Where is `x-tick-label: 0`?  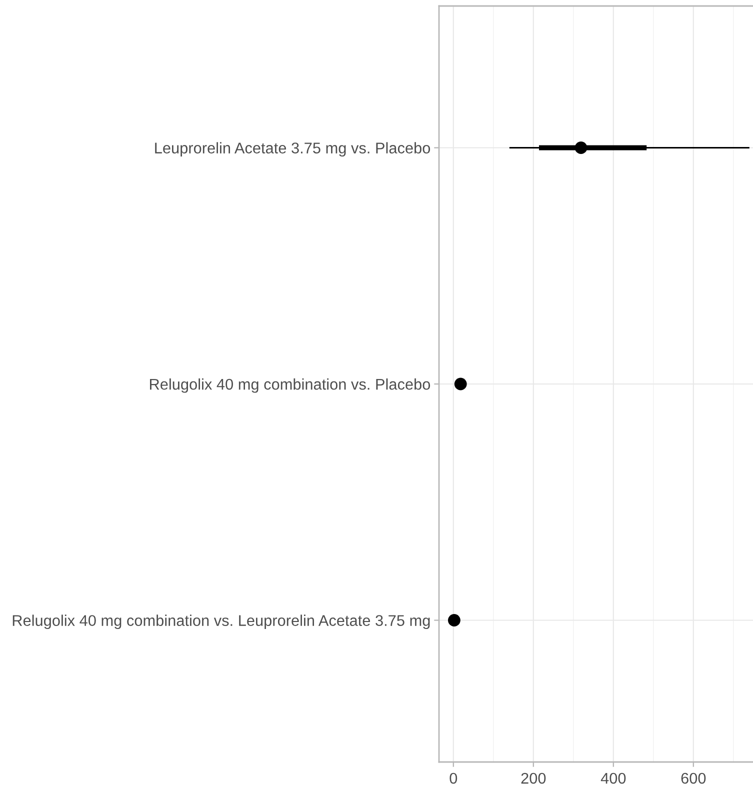
x-tick-label: 0 is located at coordinates (454, 778).